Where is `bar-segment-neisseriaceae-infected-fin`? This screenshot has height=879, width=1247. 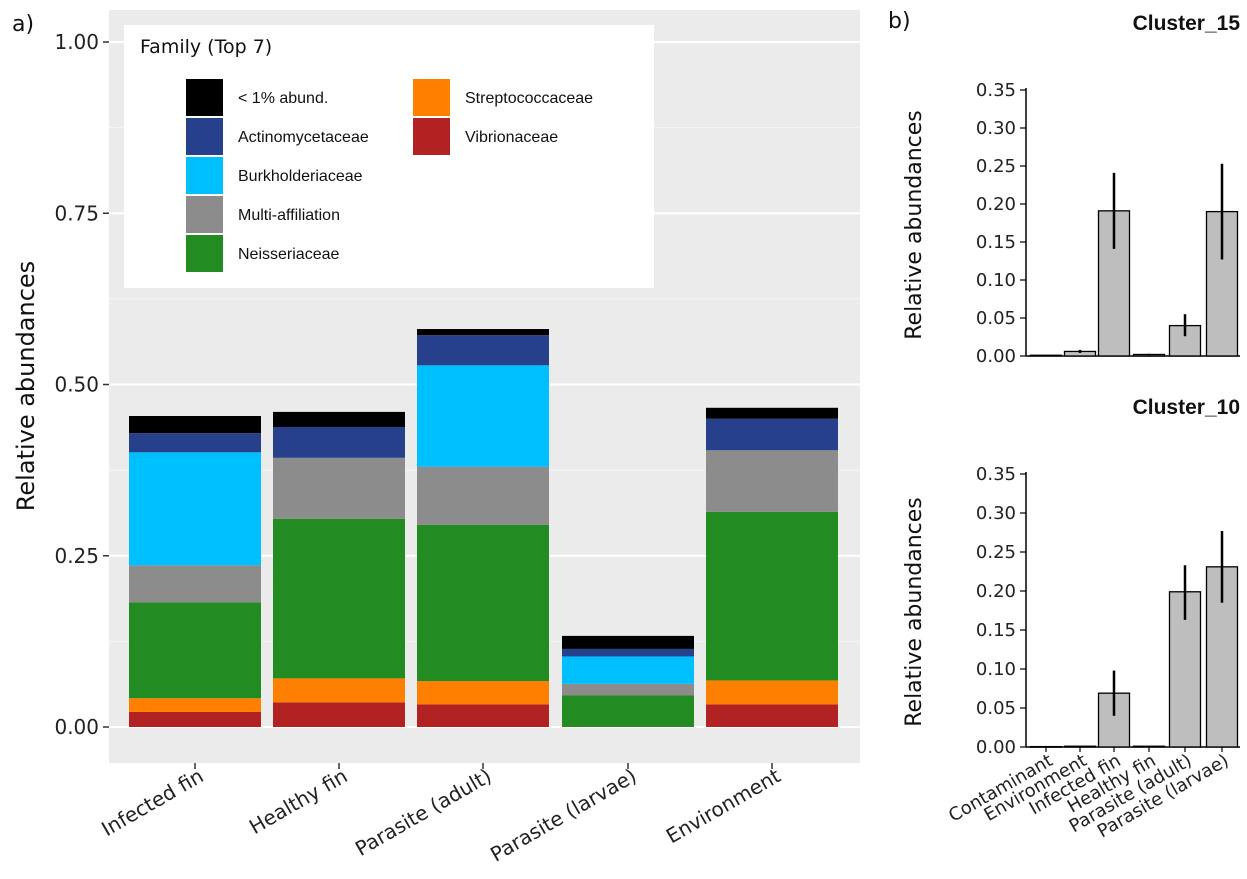 bar-segment-neisseriaceae-infected-fin is located at coordinates (195, 650).